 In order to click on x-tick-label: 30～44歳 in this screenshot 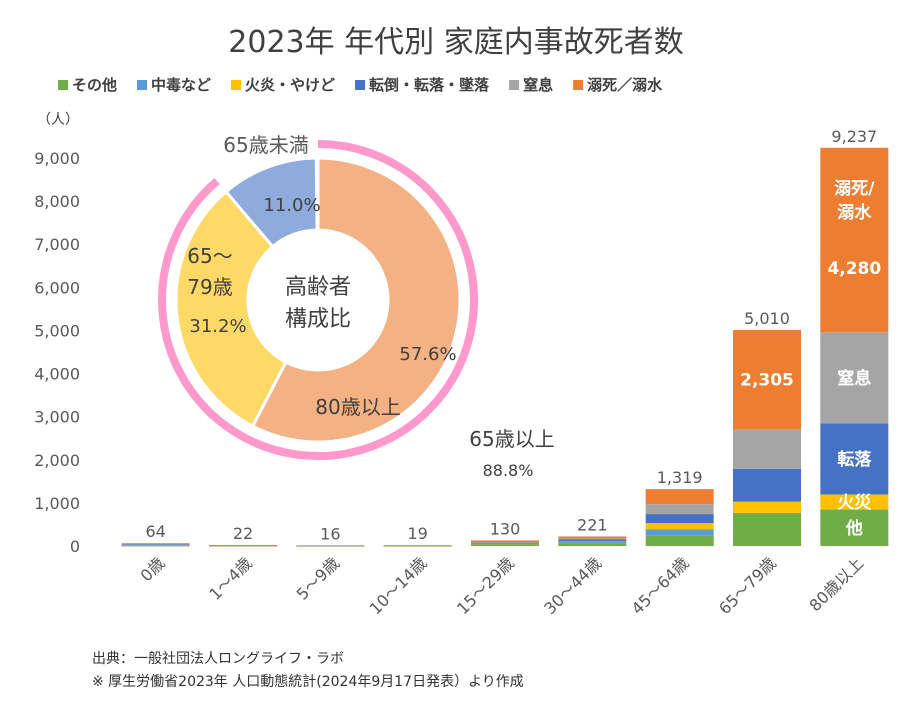, I will do `click(572, 585)`.